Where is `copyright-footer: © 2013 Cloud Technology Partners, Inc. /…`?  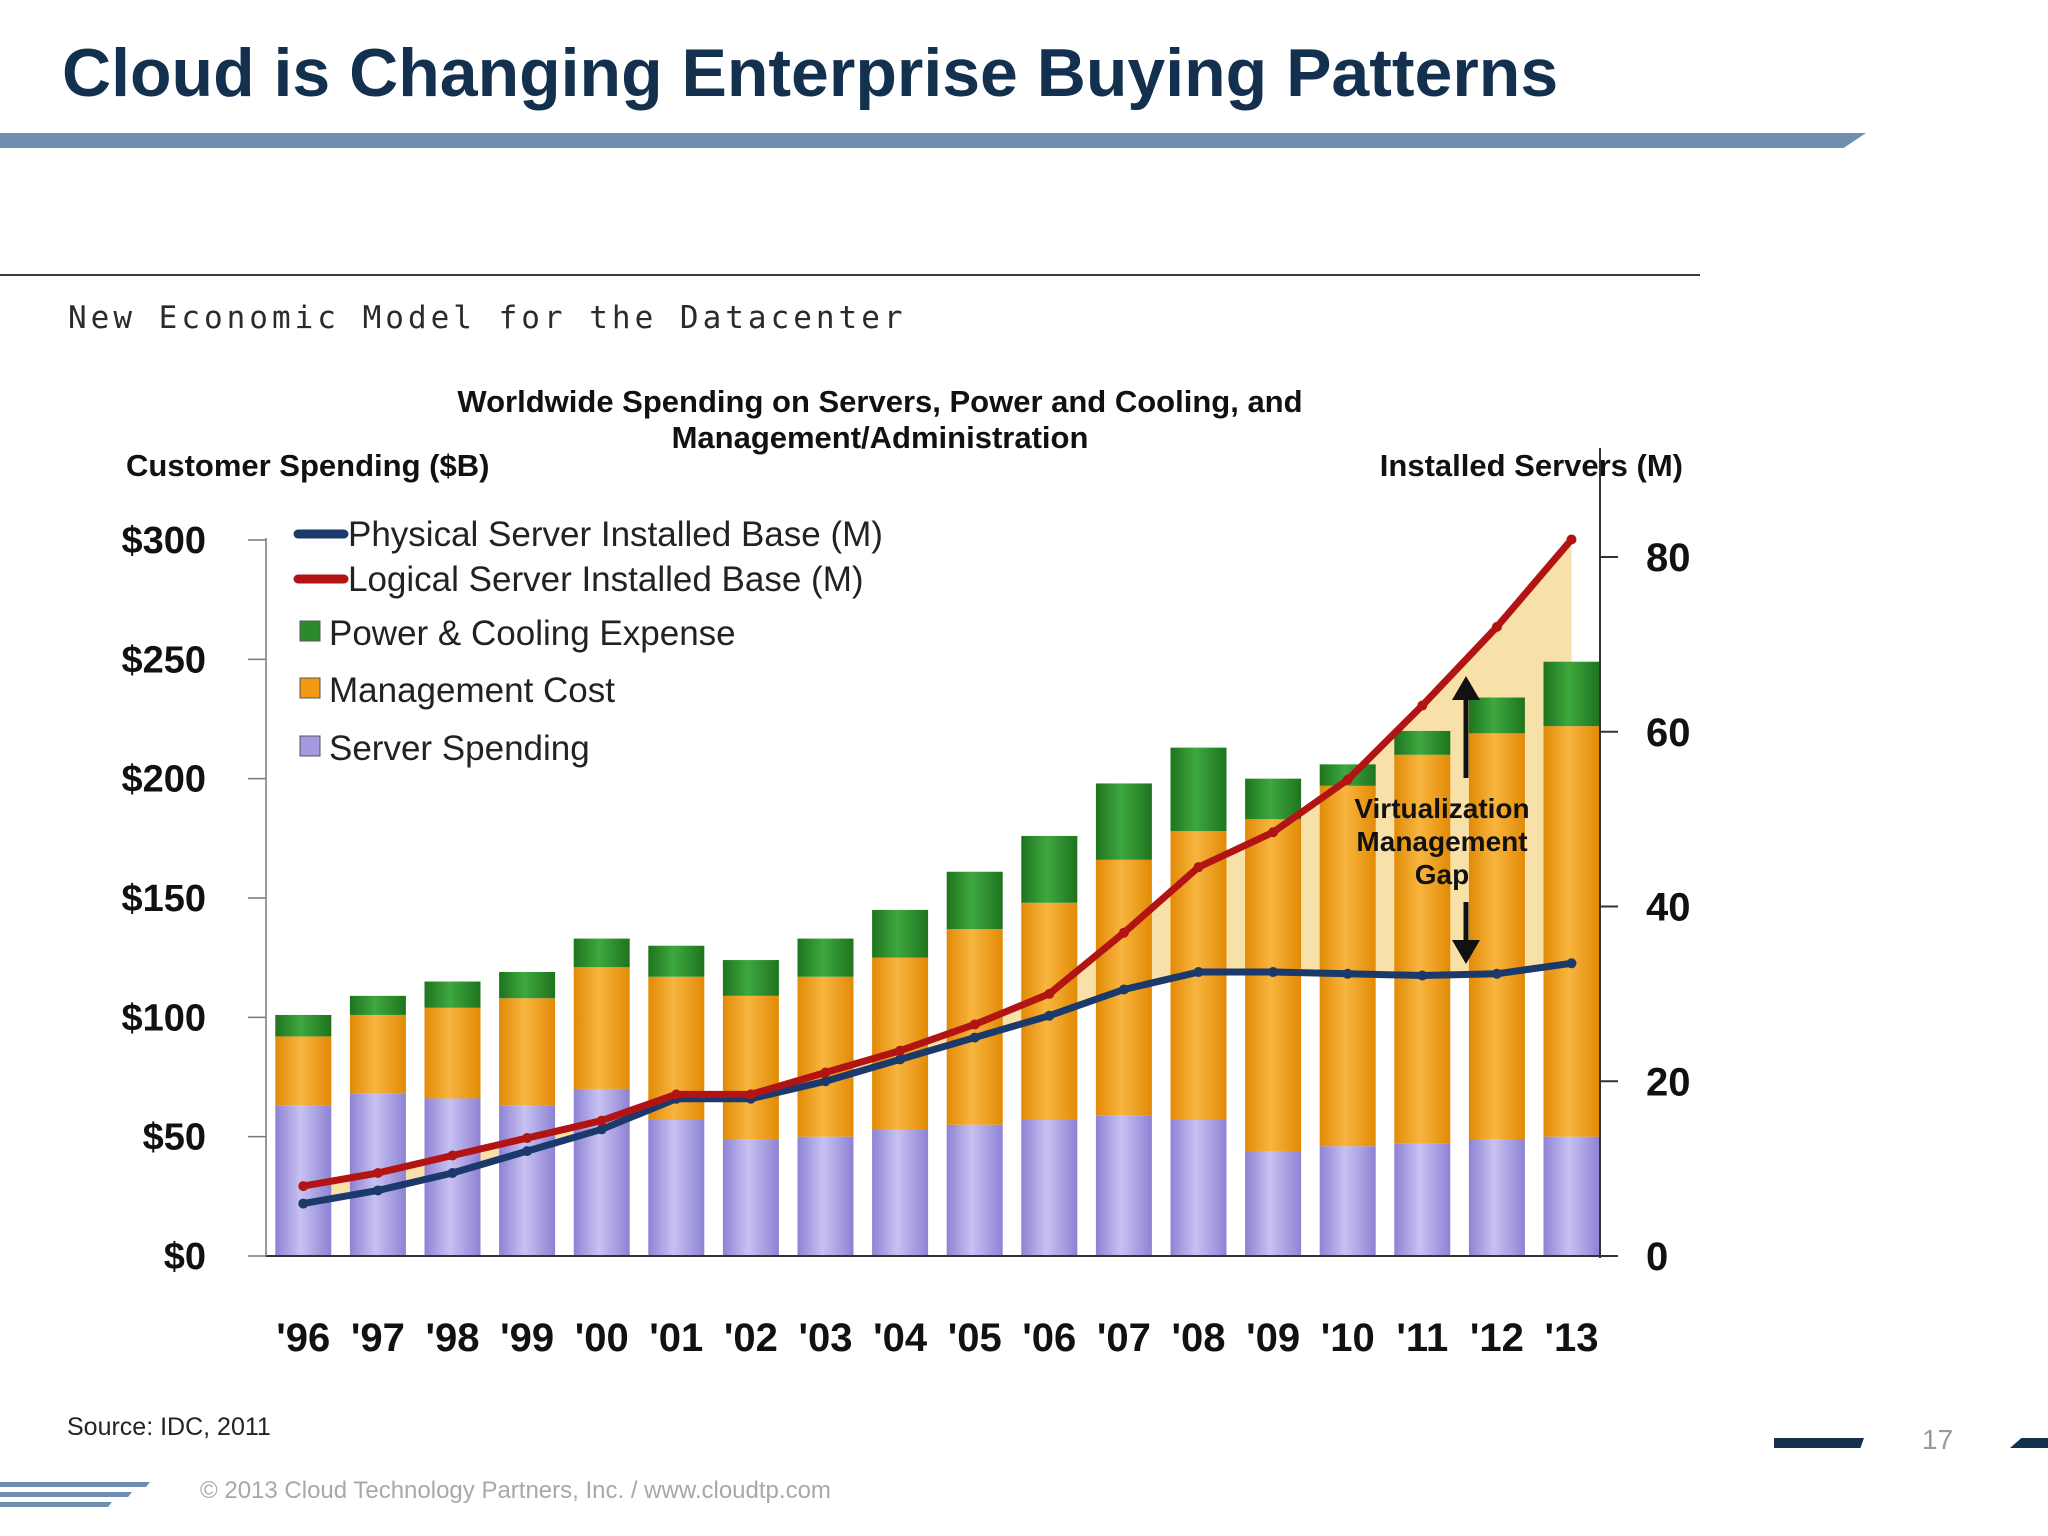
copyright-footer: © 2013 Cloud Technology Partners, Inc. /… is located at coordinates (515, 1490).